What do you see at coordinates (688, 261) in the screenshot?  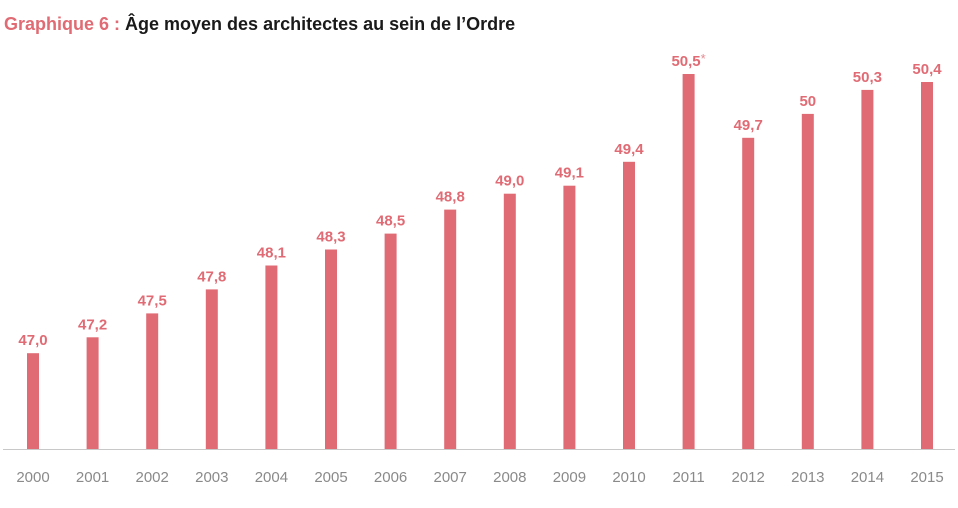 I see `bar-2011` at bounding box center [688, 261].